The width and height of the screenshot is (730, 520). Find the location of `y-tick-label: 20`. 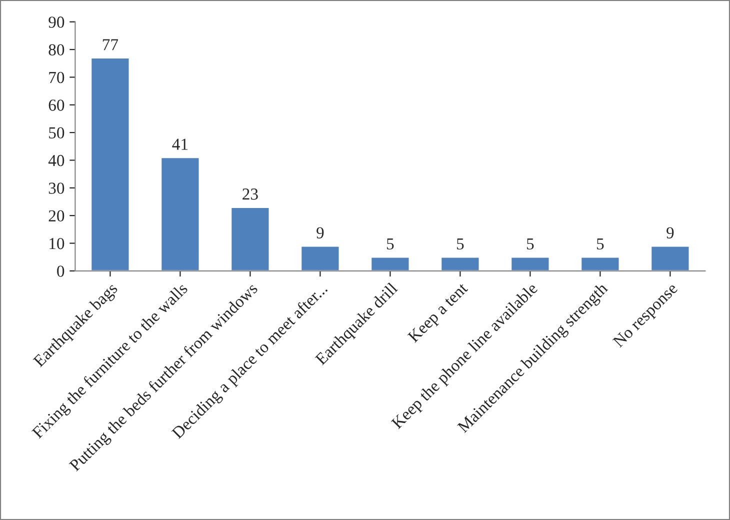

y-tick-label: 20 is located at coordinates (56, 216).